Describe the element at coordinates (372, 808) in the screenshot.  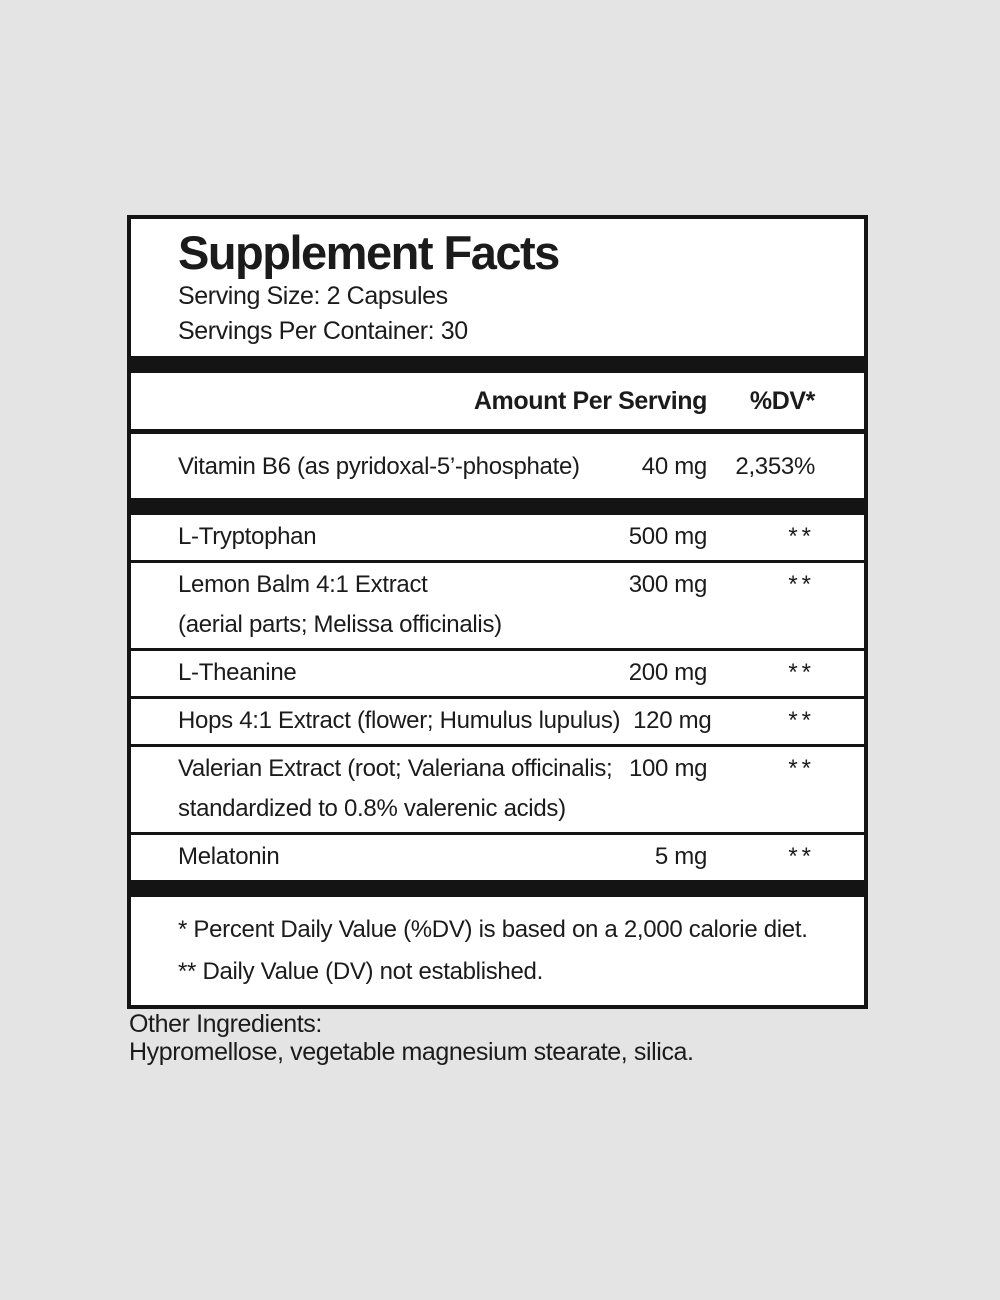
I see `ingredient-name-continued: standardized to 0.8% valerenic acids)` at that location.